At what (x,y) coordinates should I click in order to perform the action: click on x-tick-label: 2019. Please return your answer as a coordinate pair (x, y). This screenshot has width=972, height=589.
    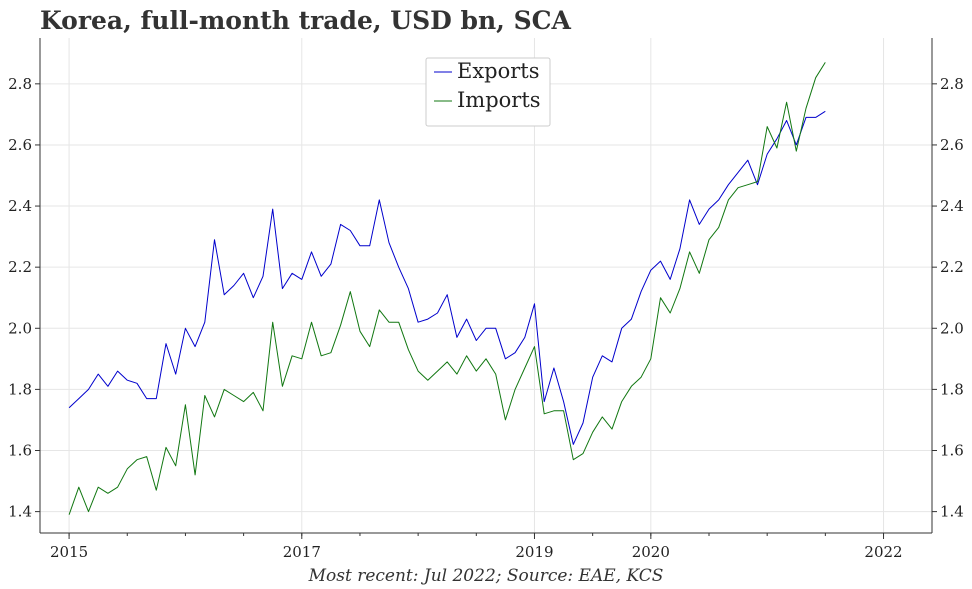
    Looking at the image, I should click on (534, 552).